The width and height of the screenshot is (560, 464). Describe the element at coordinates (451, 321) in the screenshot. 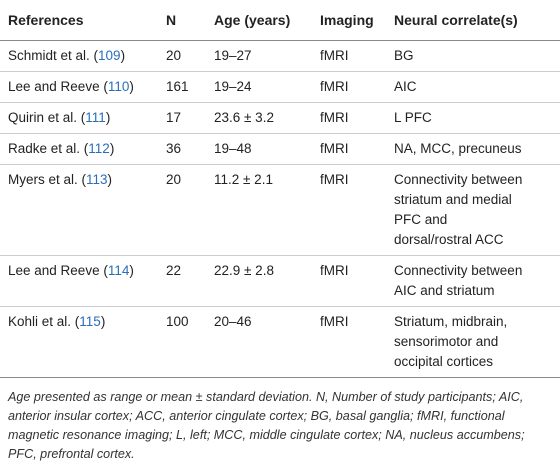

I see `neural-line: Striatum, midbrain,` at that location.